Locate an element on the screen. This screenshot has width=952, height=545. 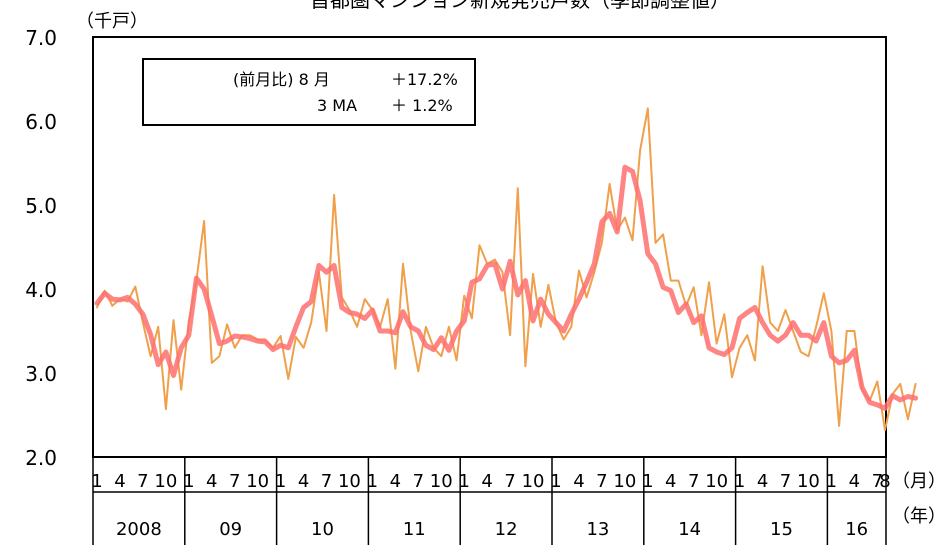
x-year-label: 09 is located at coordinates (230, 529).